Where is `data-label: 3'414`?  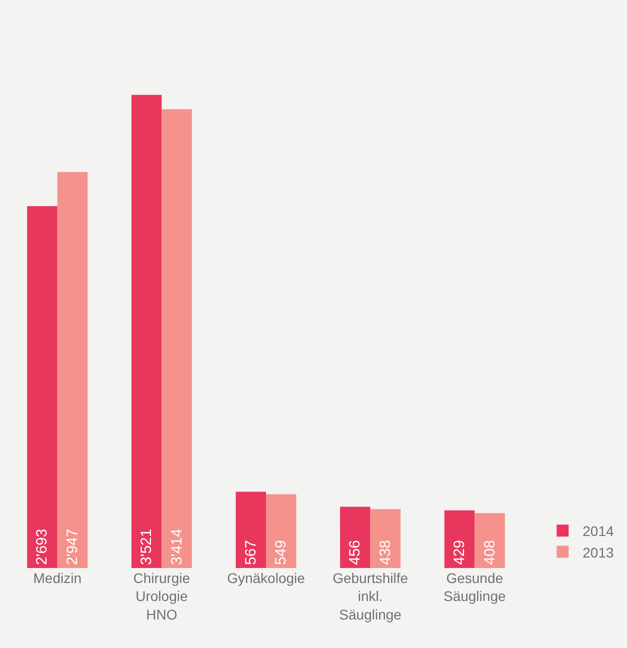 data-label: 3'414 is located at coordinates (177, 546).